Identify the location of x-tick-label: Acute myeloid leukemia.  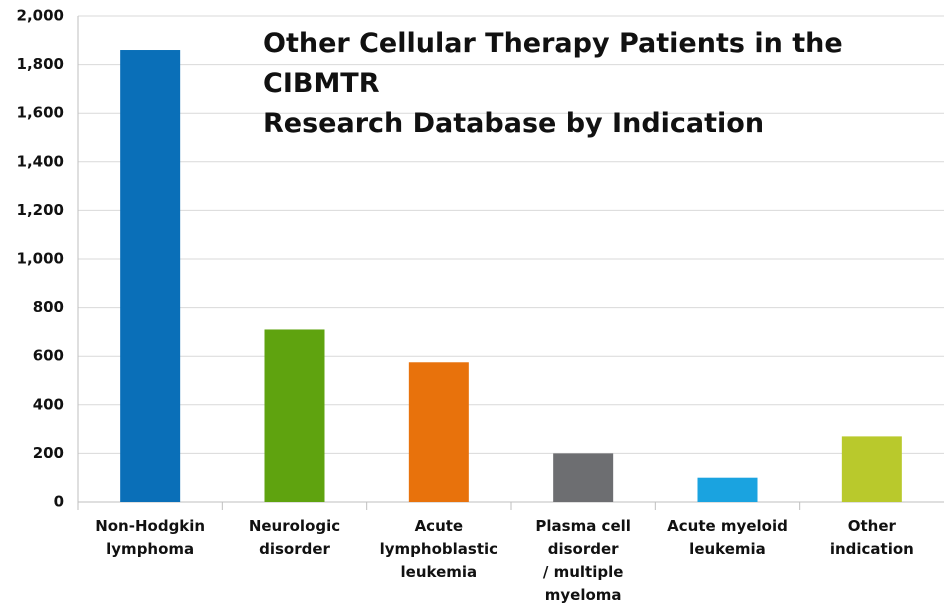
(727, 537).